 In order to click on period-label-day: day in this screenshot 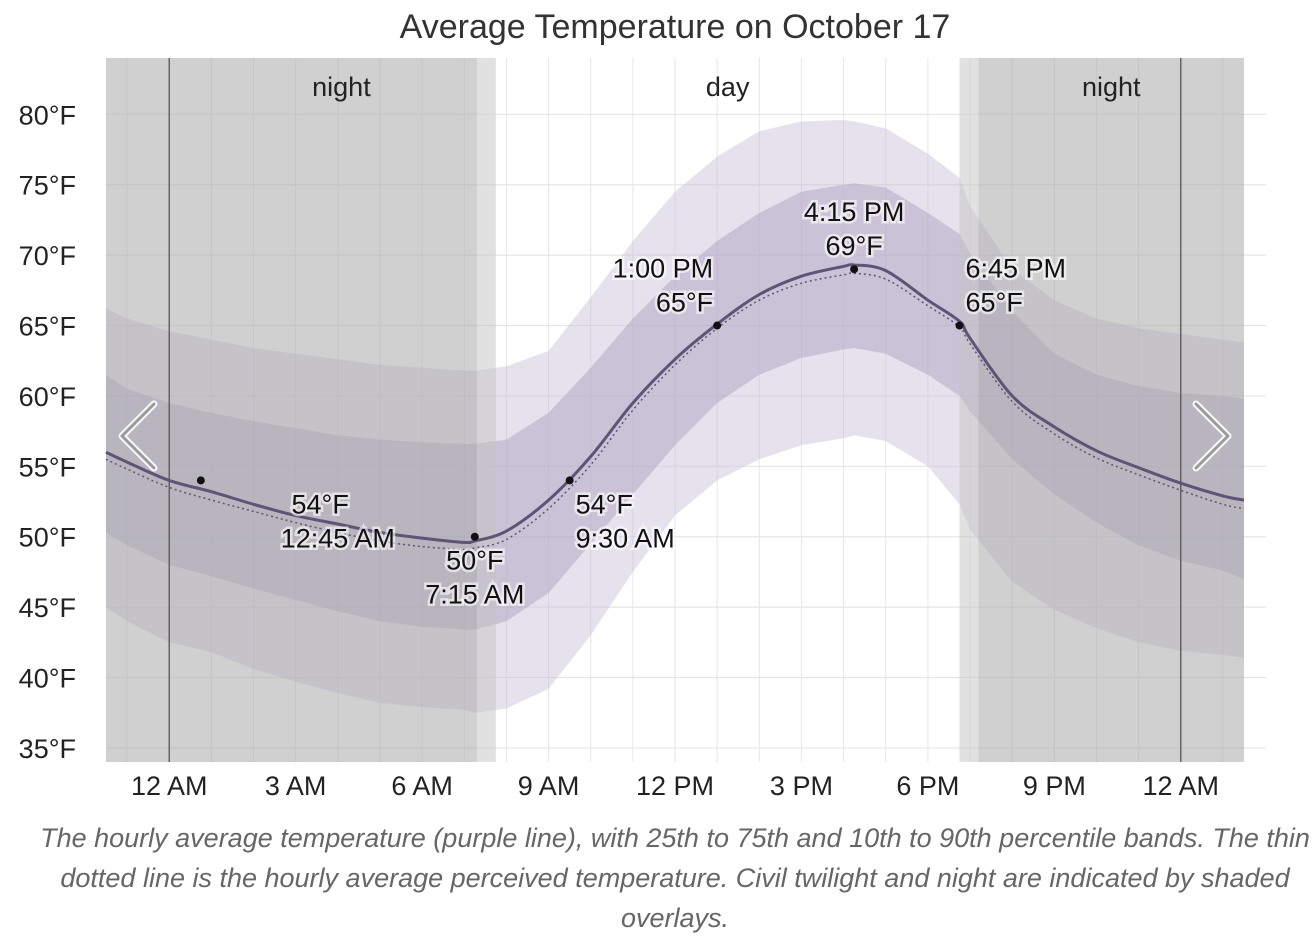, I will do `click(728, 87)`.